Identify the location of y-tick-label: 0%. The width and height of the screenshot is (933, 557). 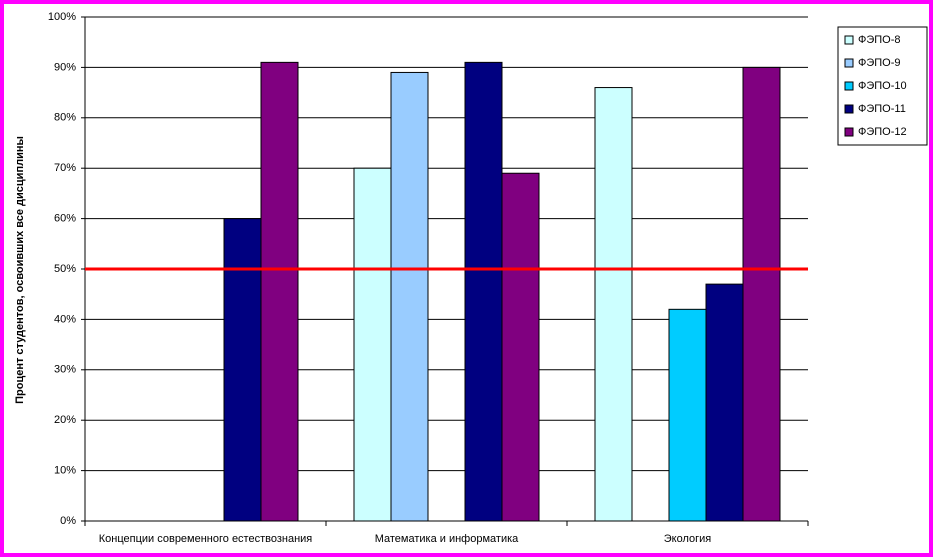
(68, 521).